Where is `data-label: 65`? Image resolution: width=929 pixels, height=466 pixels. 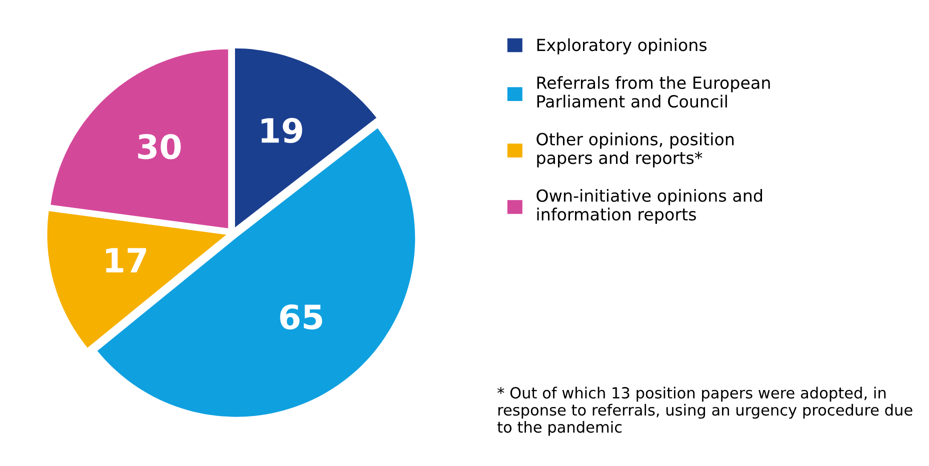 data-label: 65 is located at coordinates (301, 317).